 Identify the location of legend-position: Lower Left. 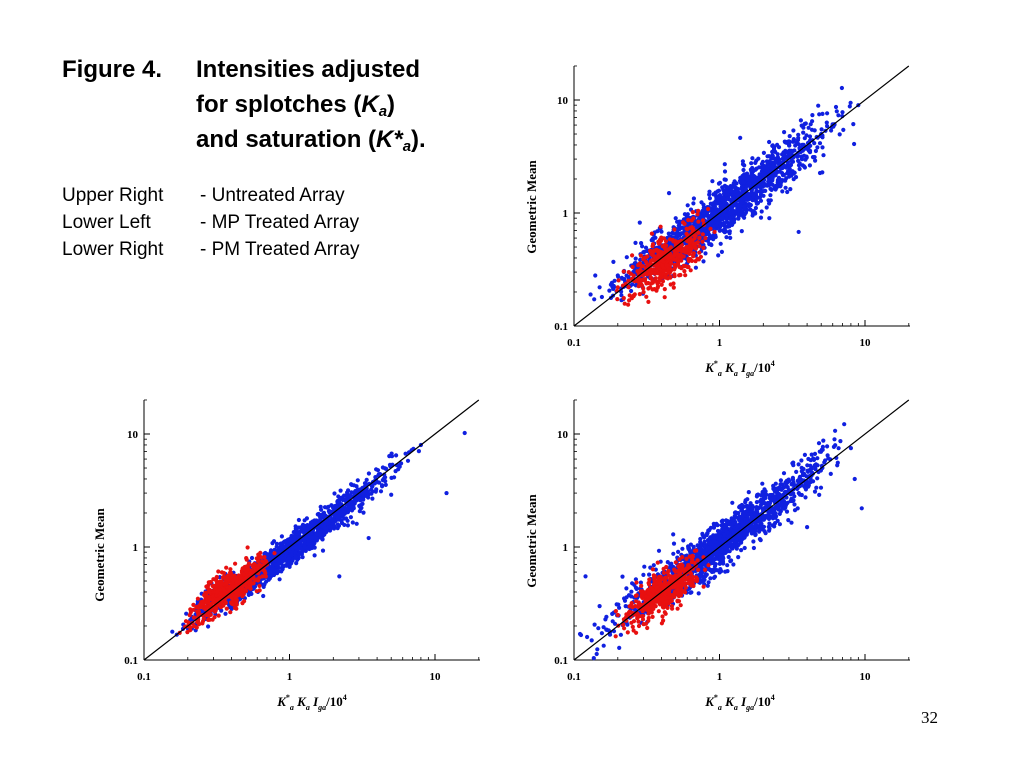
(106, 222).